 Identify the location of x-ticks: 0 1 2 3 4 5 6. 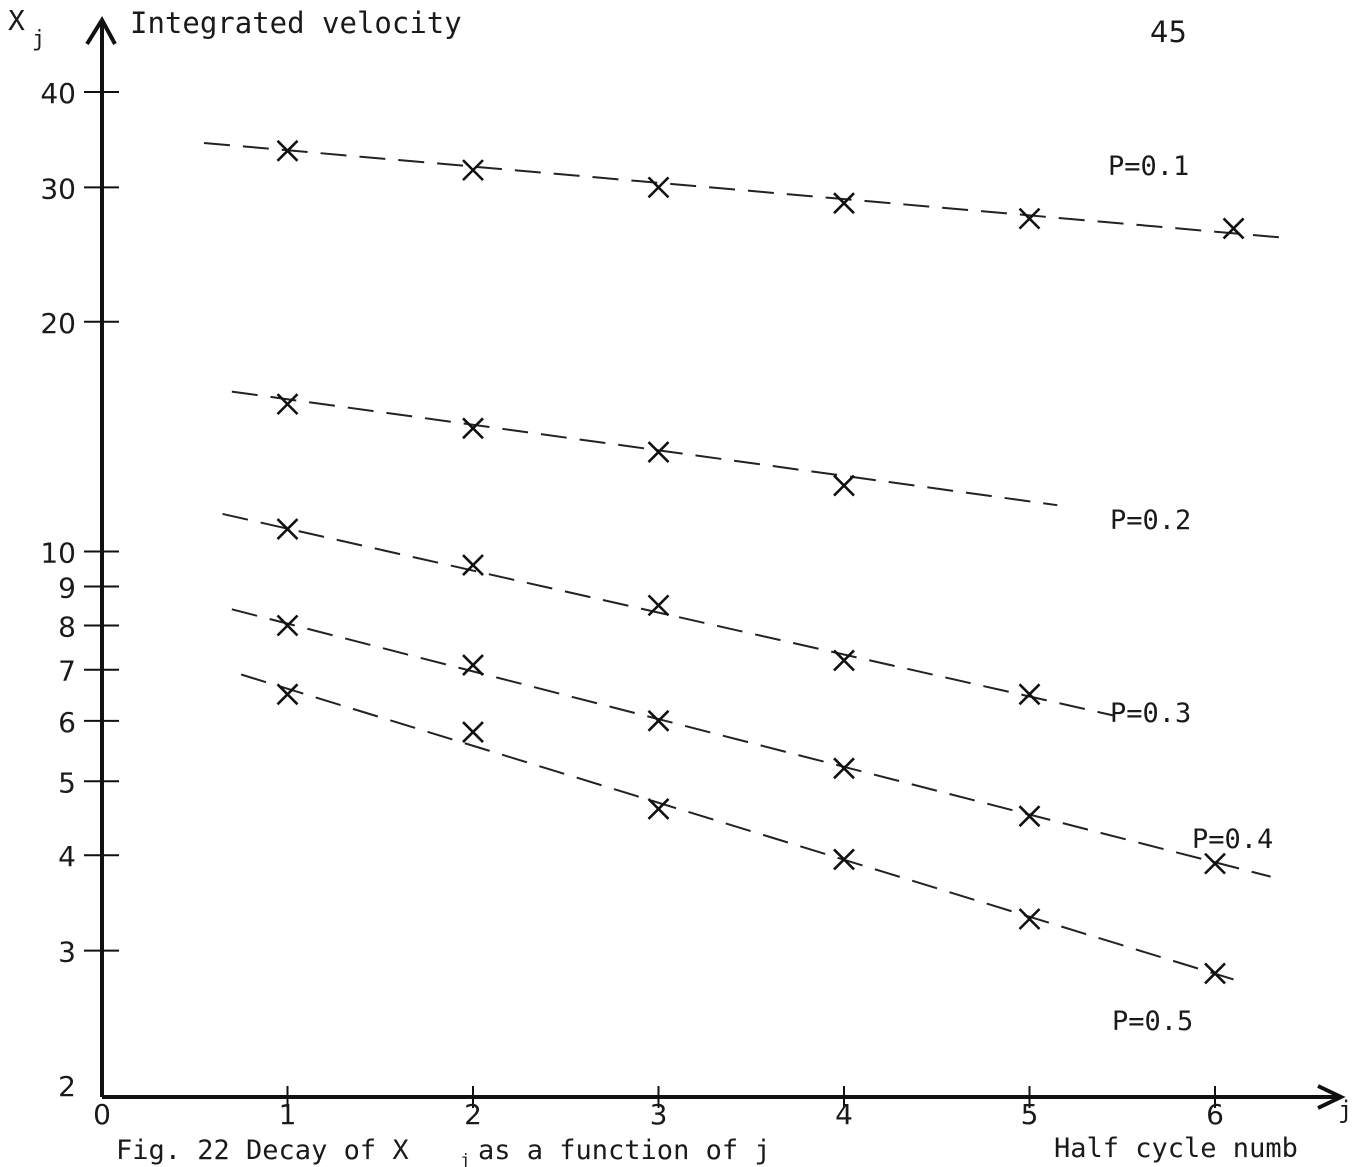
(658, 1108).